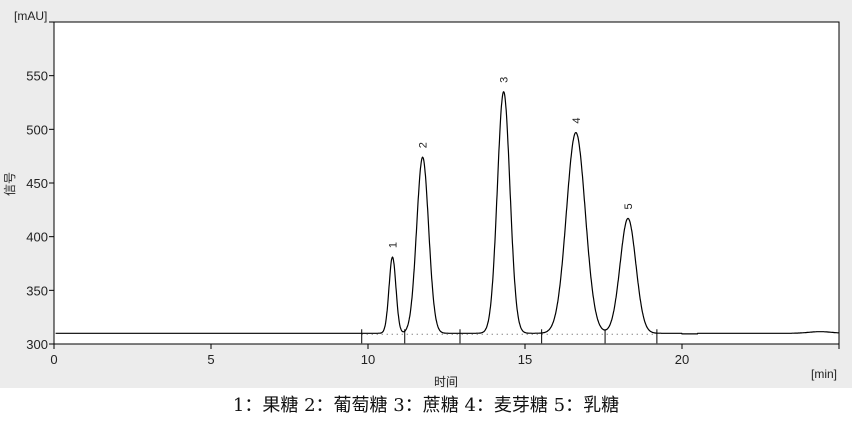 The image size is (852, 422). What do you see at coordinates (37, 183) in the screenshot?
I see `y-tick-label: 450` at bounding box center [37, 183].